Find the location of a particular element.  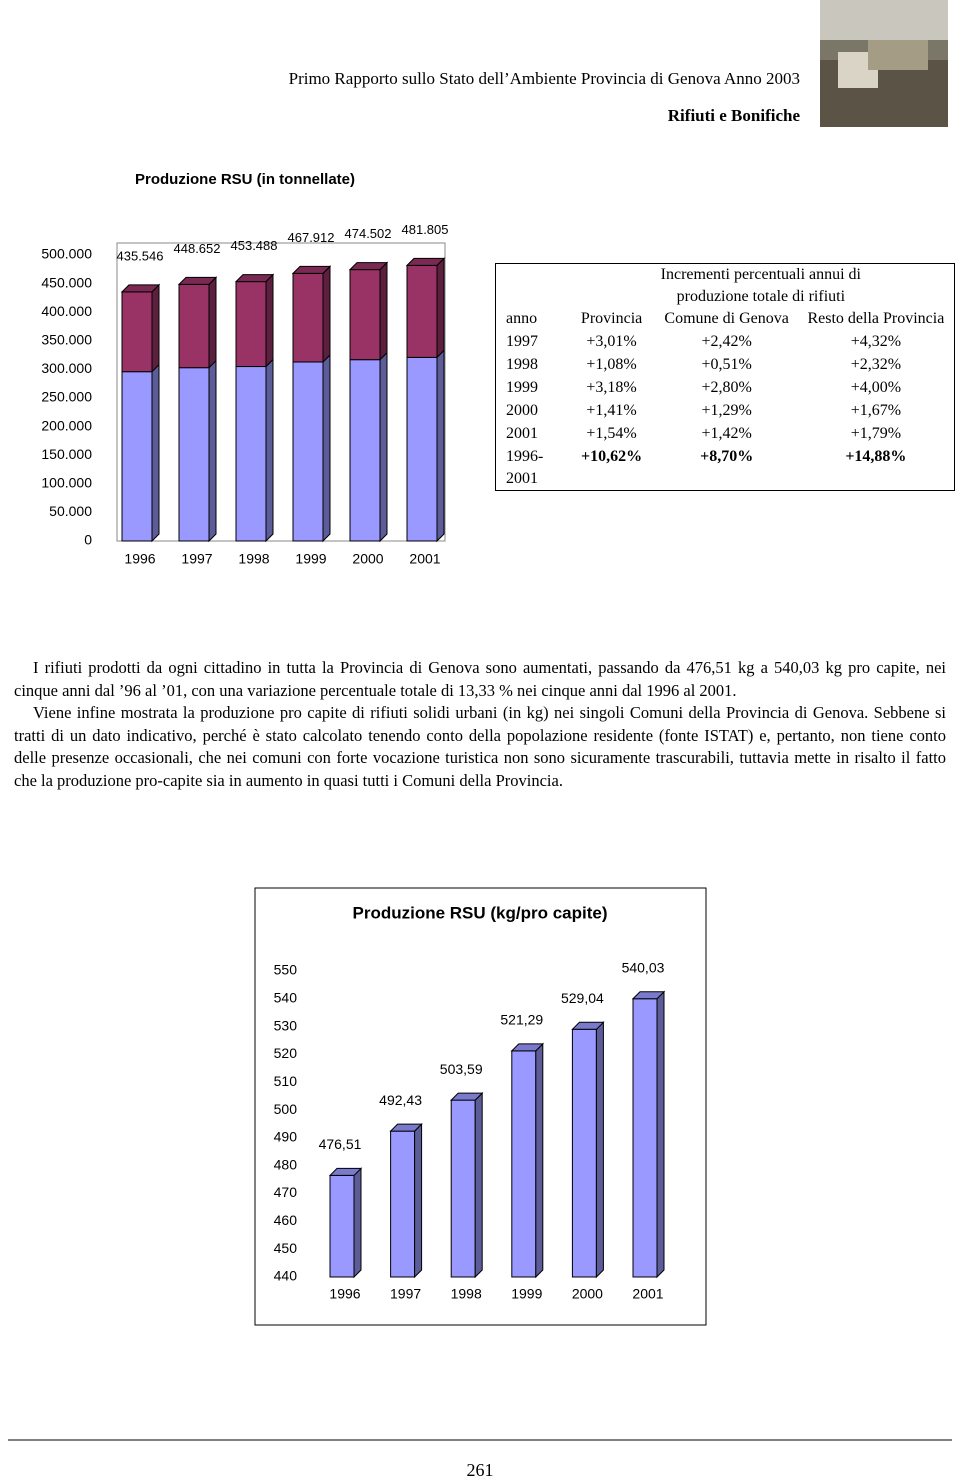

table-cell: +4,32% is located at coordinates (876, 341).